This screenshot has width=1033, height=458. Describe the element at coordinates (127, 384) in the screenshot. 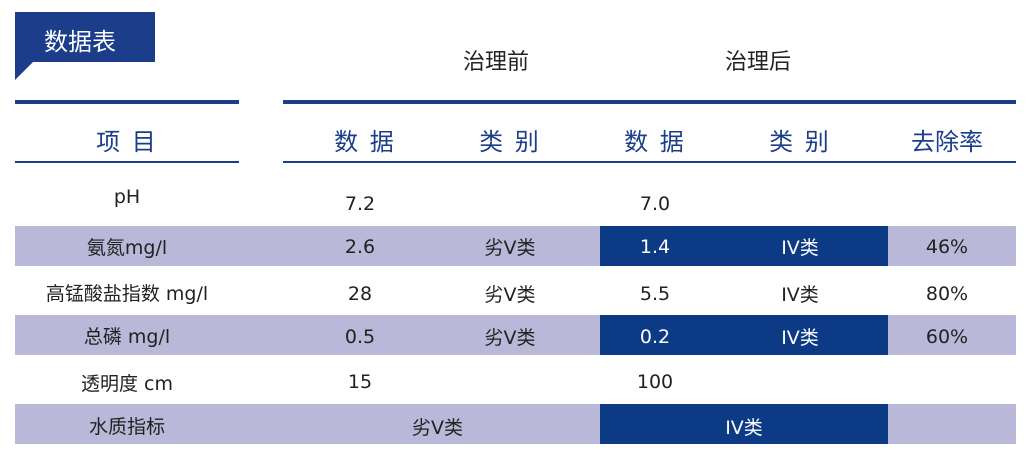

I see `row-item: 透明度 cm` at that location.